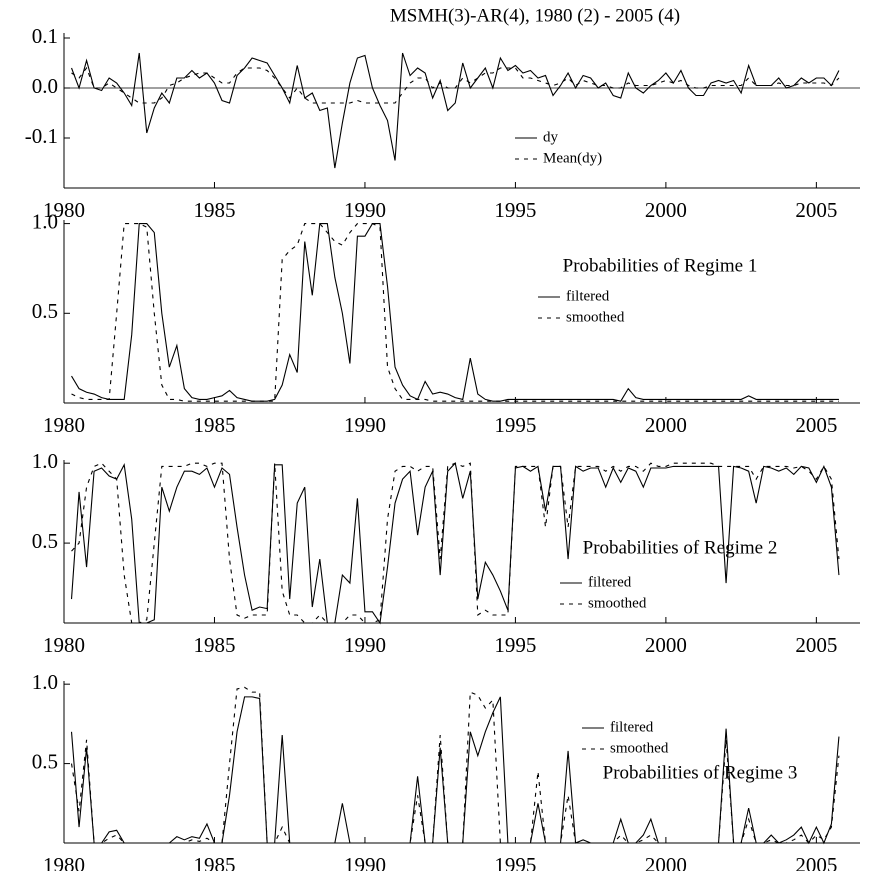 The height and width of the screenshot is (871, 876). What do you see at coordinates (700, 772) in the screenshot?
I see `chart-title: Probabilities of Regime 3` at bounding box center [700, 772].